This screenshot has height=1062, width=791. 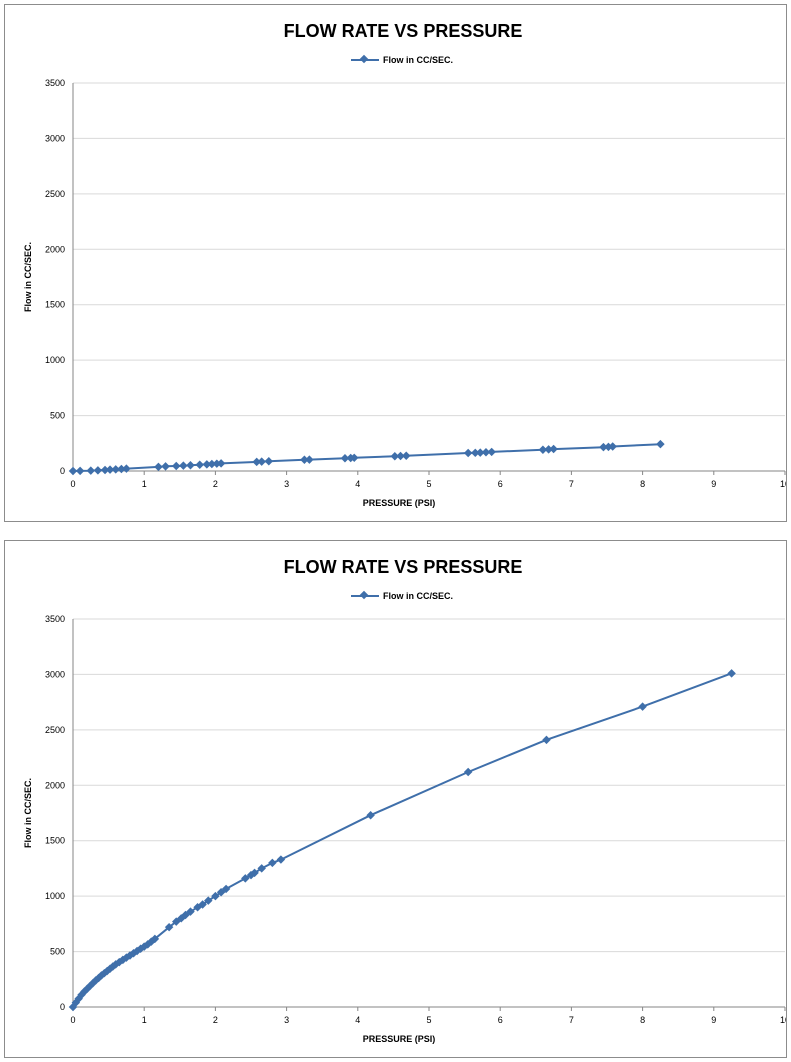 What do you see at coordinates (403, 31) in the screenshot?
I see `chart1-title: FLOW RATE VS PRESSURE` at bounding box center [403, 31].